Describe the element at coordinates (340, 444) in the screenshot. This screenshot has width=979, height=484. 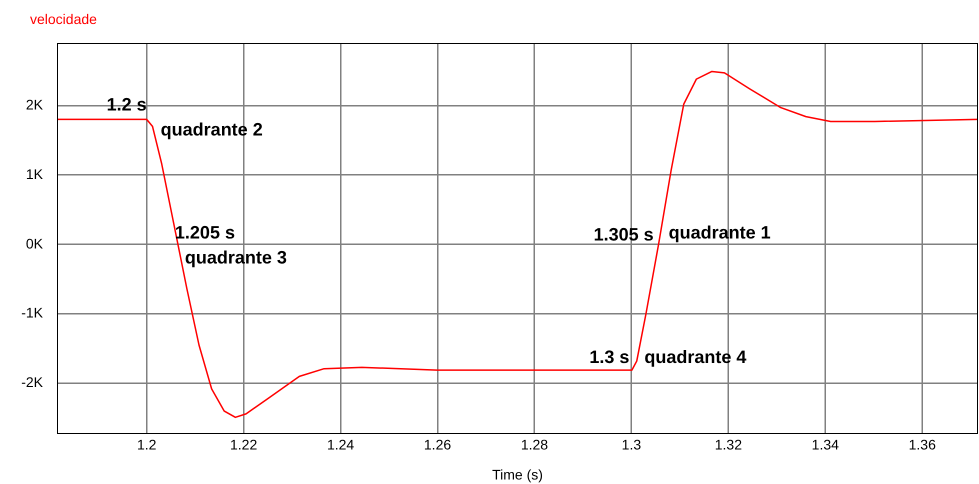
I see `x-tick-label: 1.24` at that location.